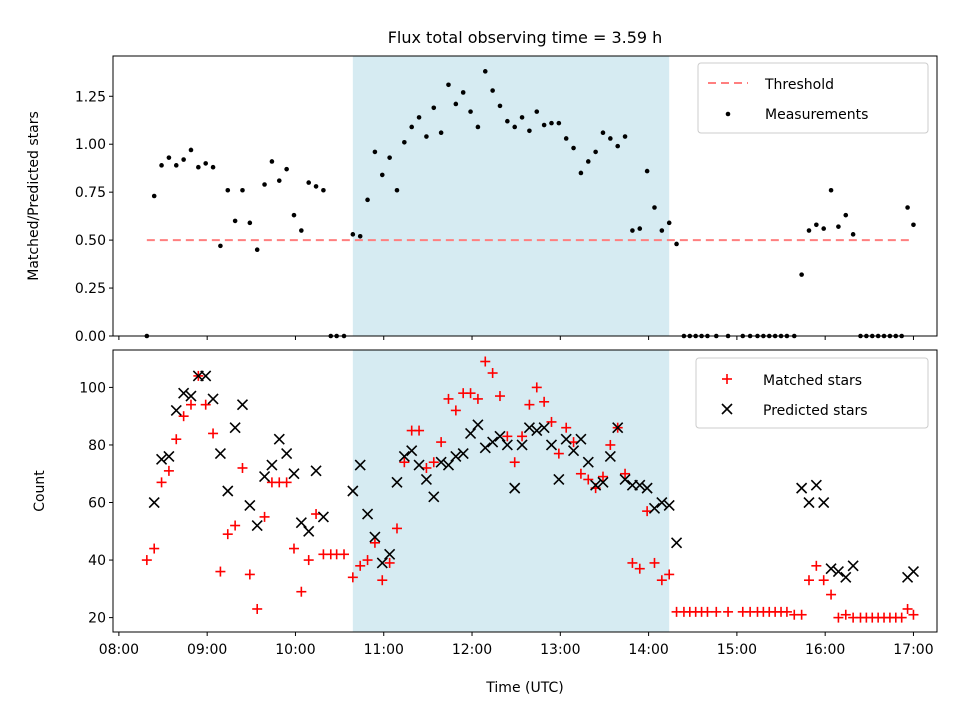  Describe the element at coordinates (524, 688) in the screenshot. I see `x-axis-label: Time (UTC)` at that location.